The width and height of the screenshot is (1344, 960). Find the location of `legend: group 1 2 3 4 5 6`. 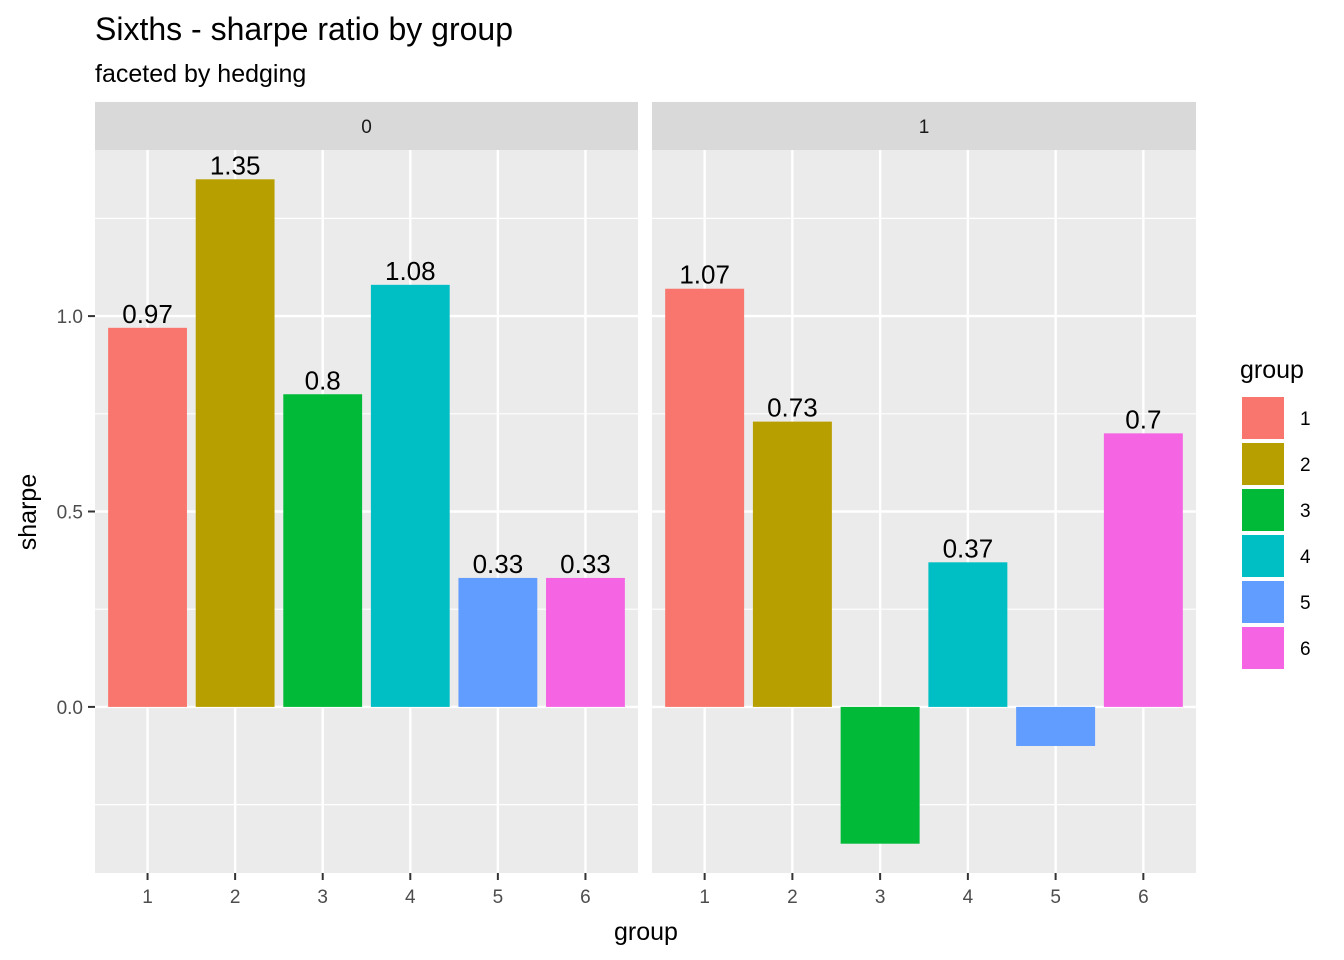

legend: group 1 2 3 4 5 6 is located at coordinates (1275, 512).